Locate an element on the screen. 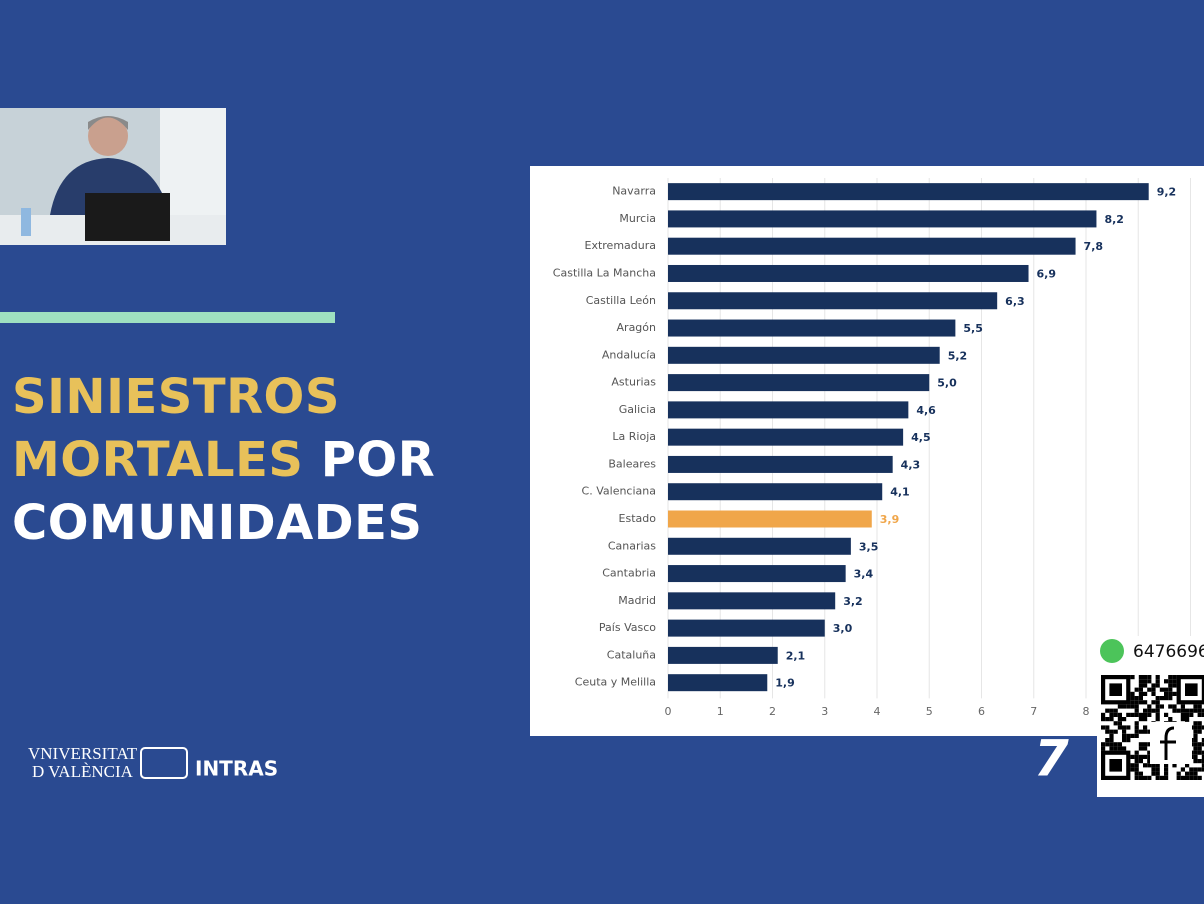 This screenshot has width=1204, height=904. logo-text: VNIVERSITAT is located at coordinates (83, 753).